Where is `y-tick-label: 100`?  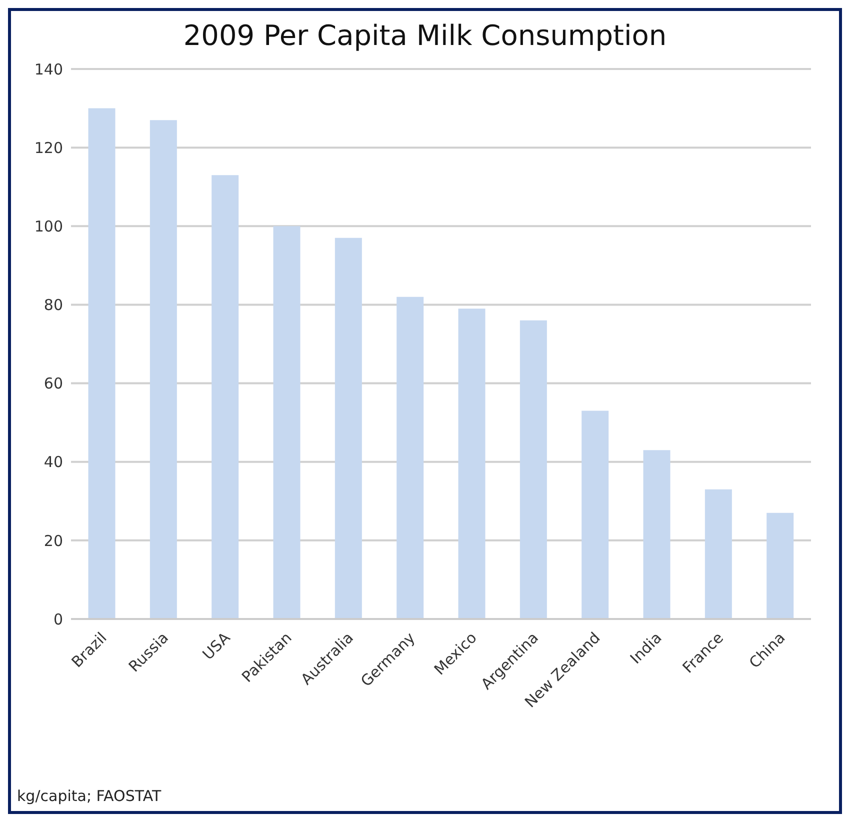
y-tick-label: 100 is located at coordinates (48, 226).